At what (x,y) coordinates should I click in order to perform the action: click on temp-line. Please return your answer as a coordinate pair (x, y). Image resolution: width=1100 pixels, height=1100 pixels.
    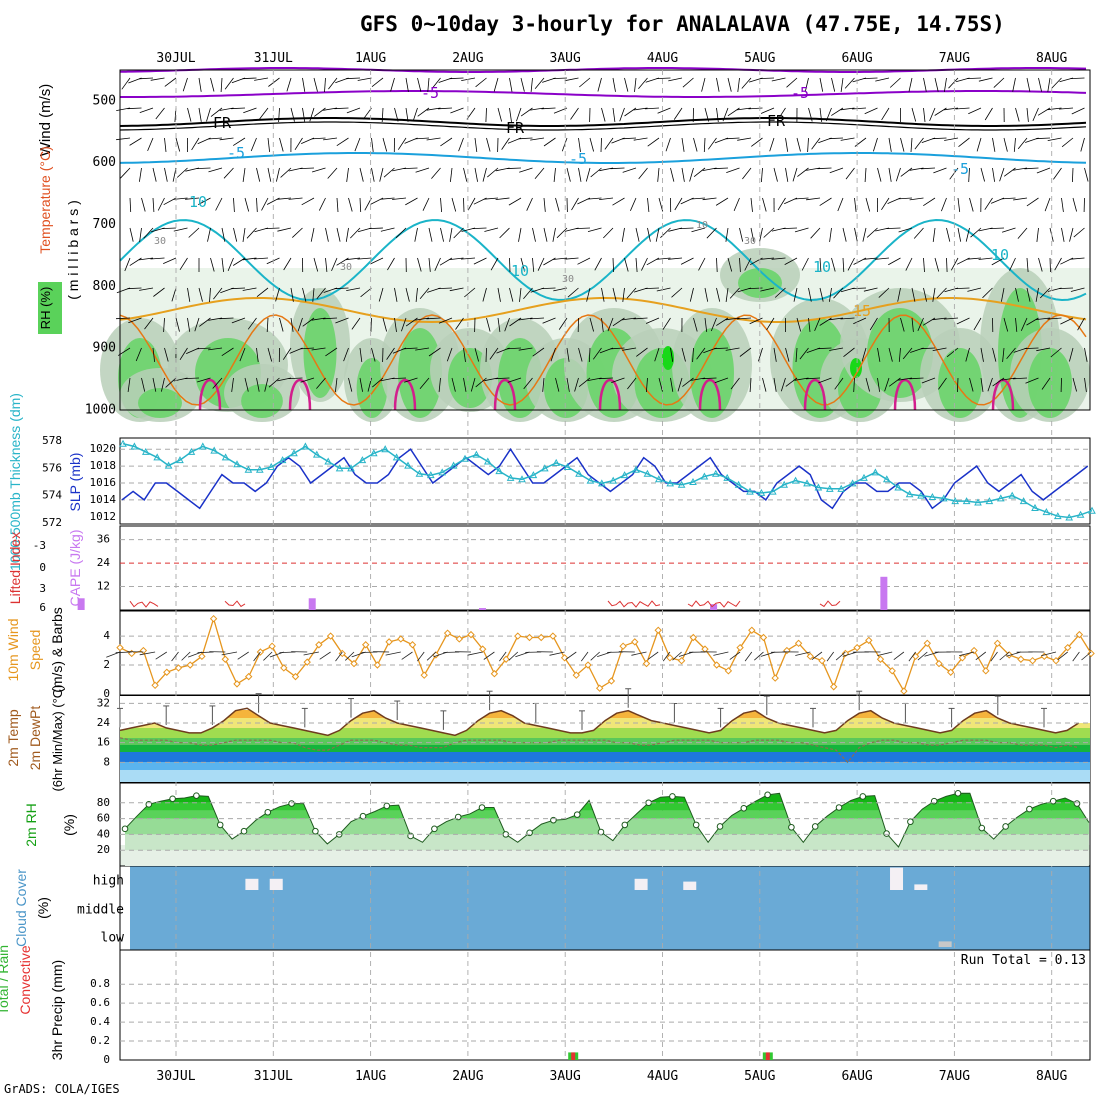
    Looking at the image, I should click on (599, 722).